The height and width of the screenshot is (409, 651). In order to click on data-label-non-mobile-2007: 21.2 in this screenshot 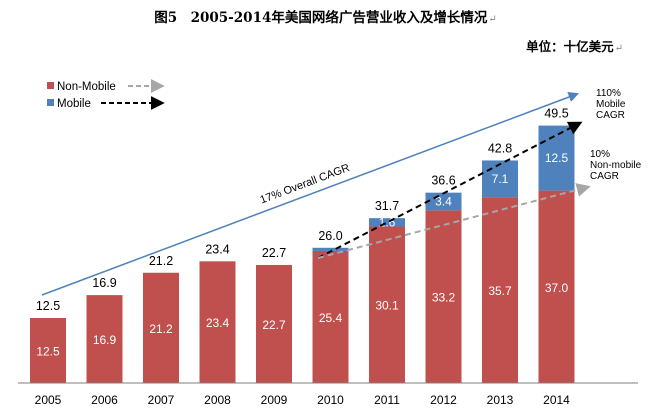, I will do `click(161, 329)`.